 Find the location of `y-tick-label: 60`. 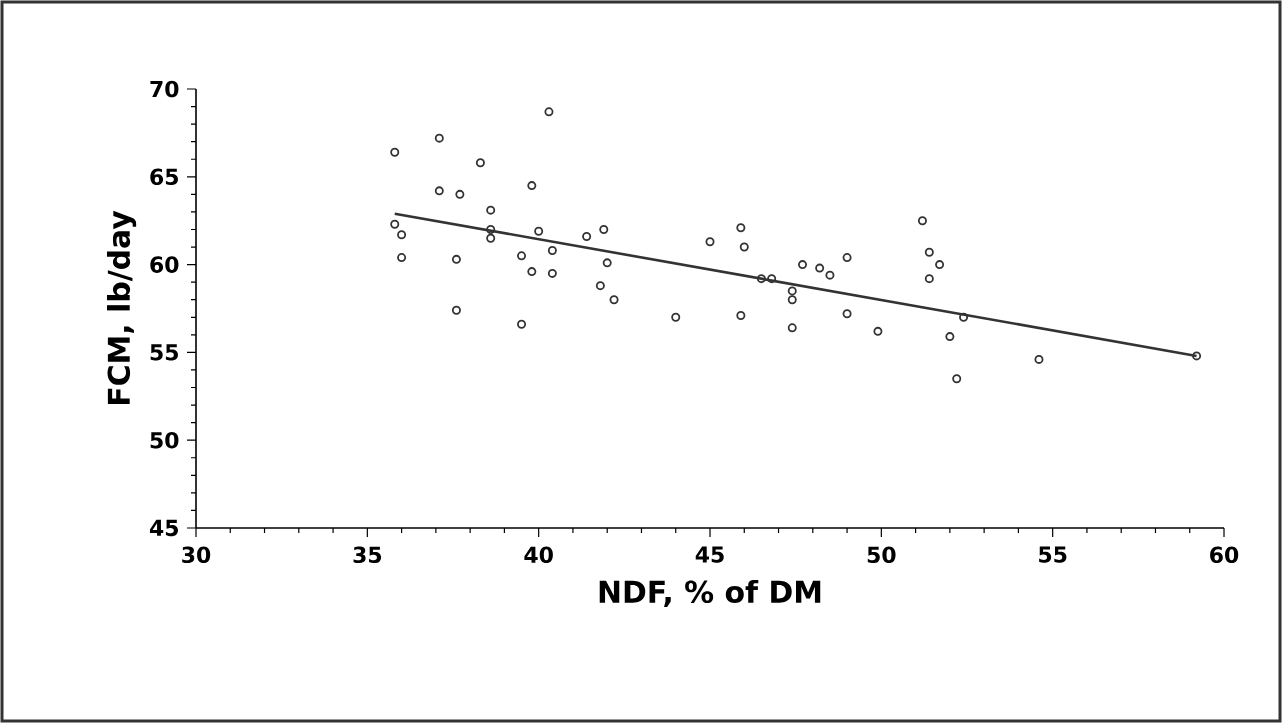

y-tick-label: 60 is located at coordinates (164, 264).